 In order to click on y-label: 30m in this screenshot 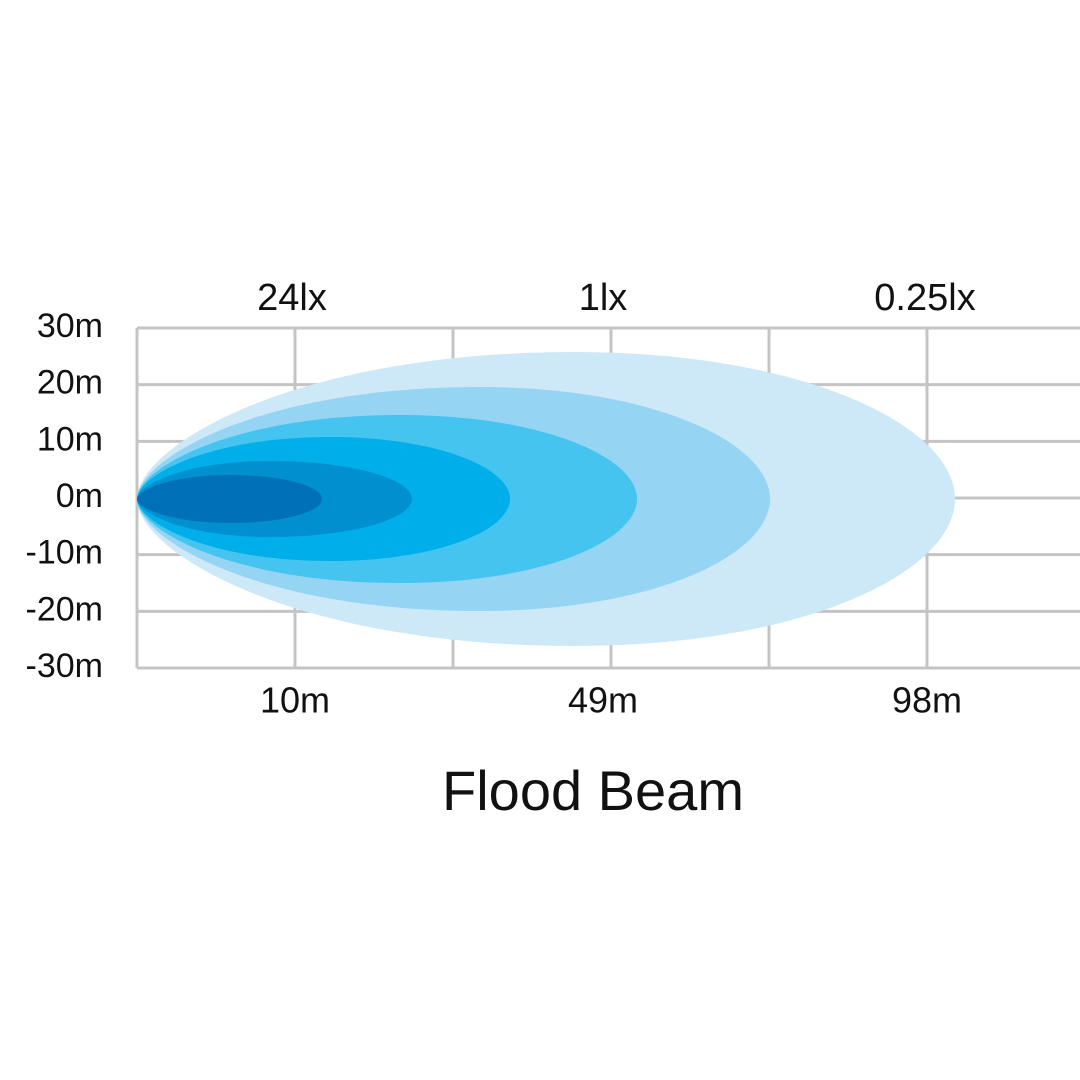, I will do `click(70, 326)`.